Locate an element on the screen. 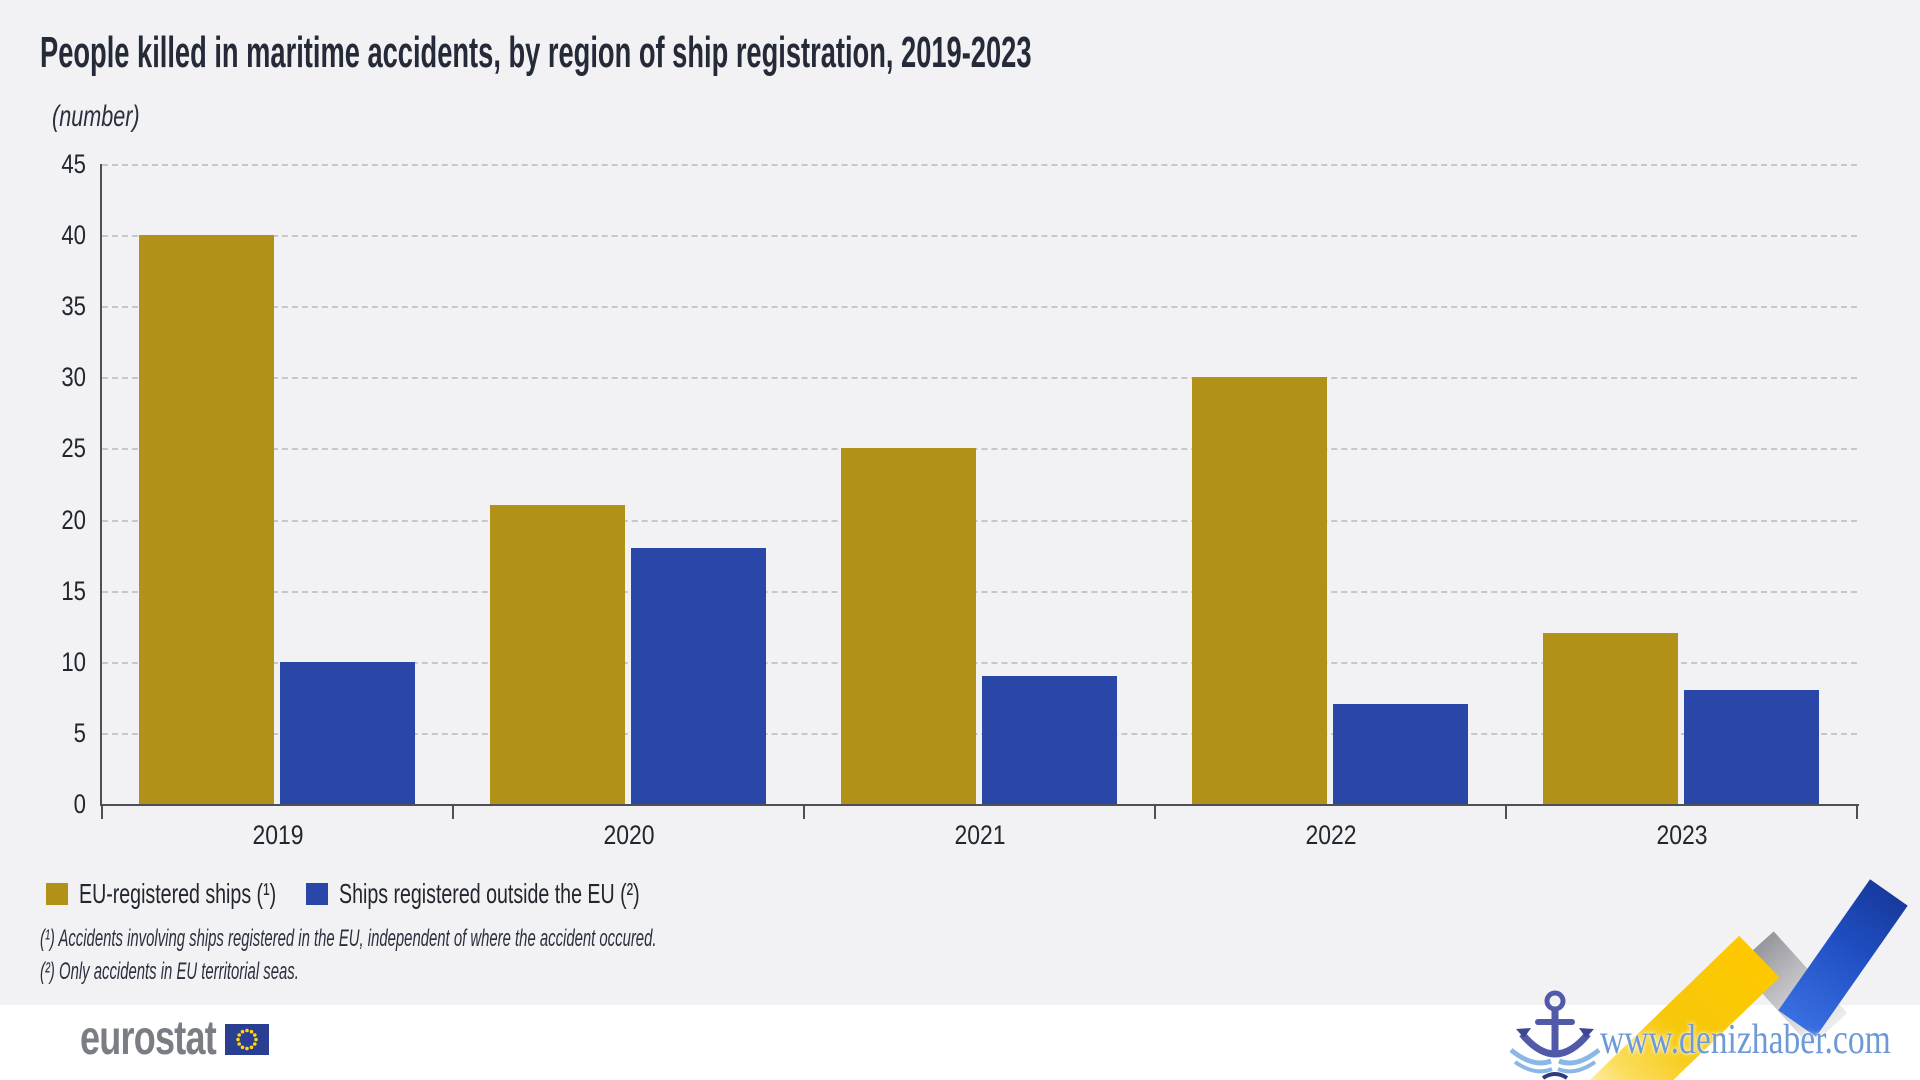 The image size is (1920, 1080). eurostat-wordmark: eurostat is located at coordinates (148, 1038).